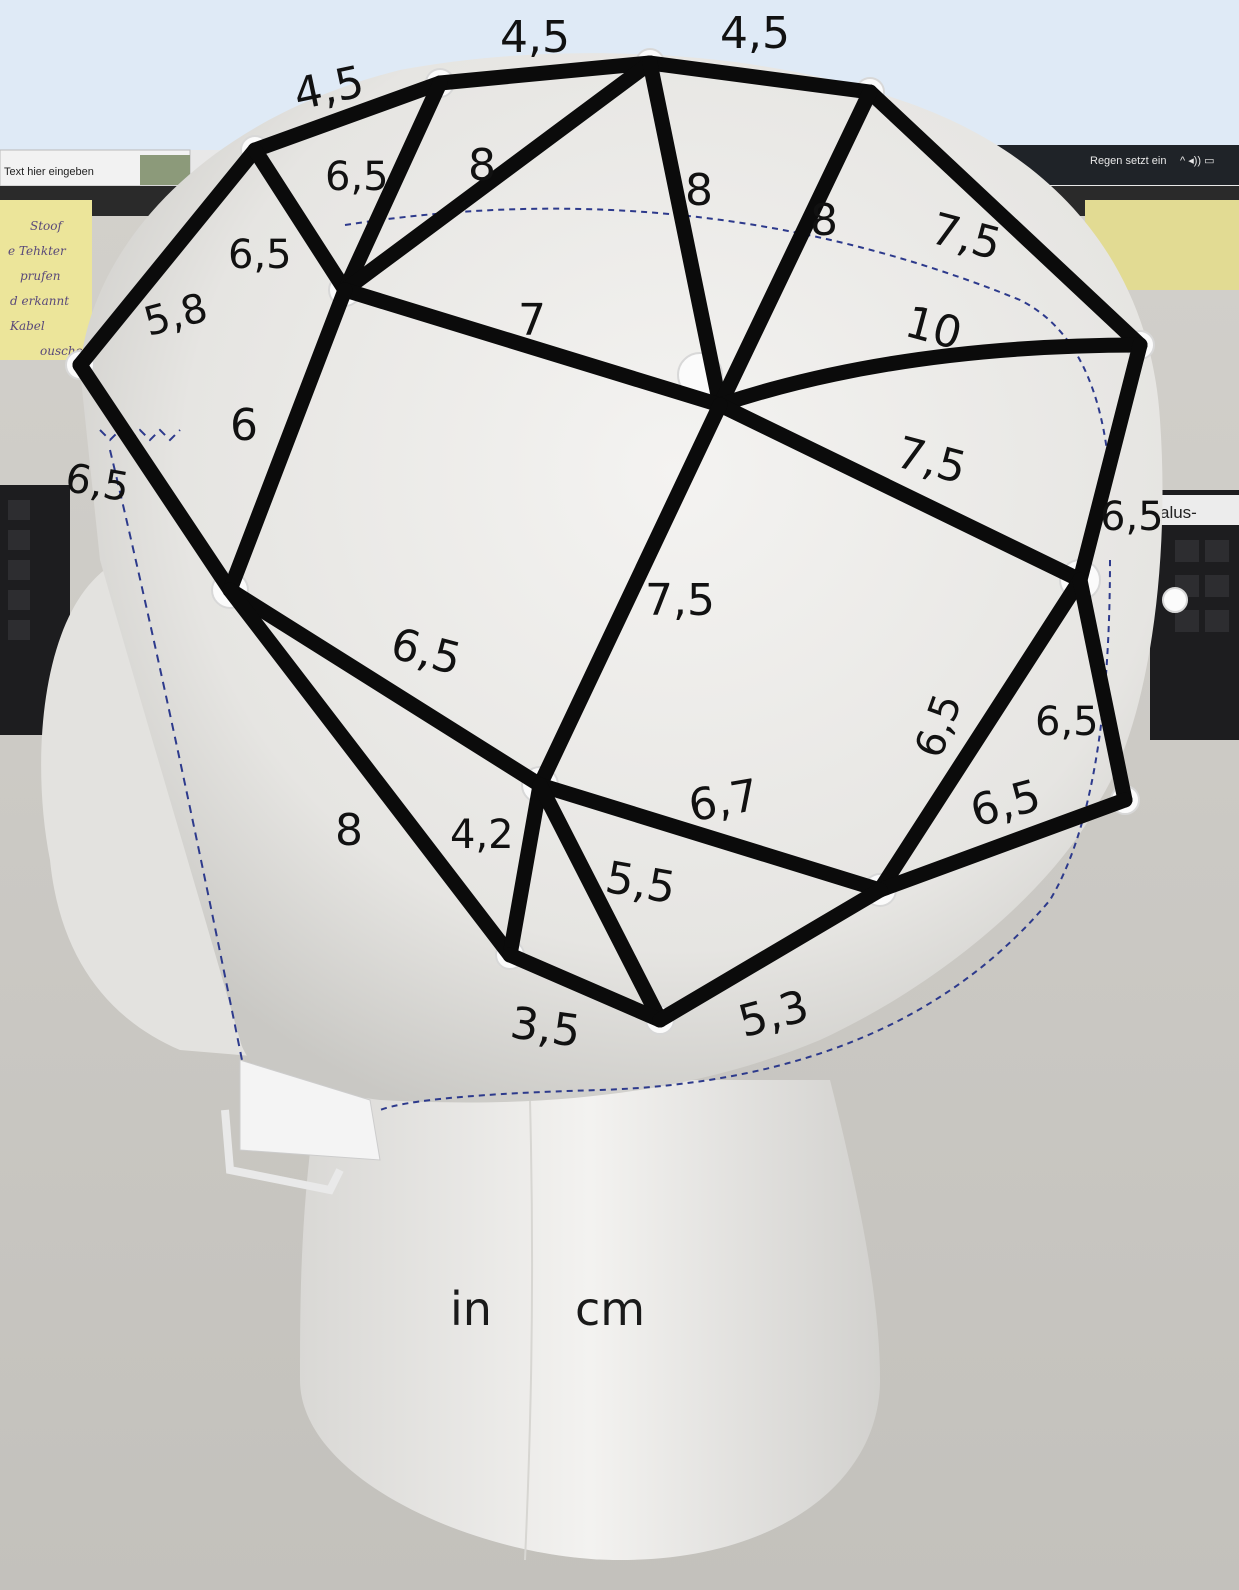 The image size is (1239, 1590). I want to click on keyboard-right: alus-, so click(1194, 615).